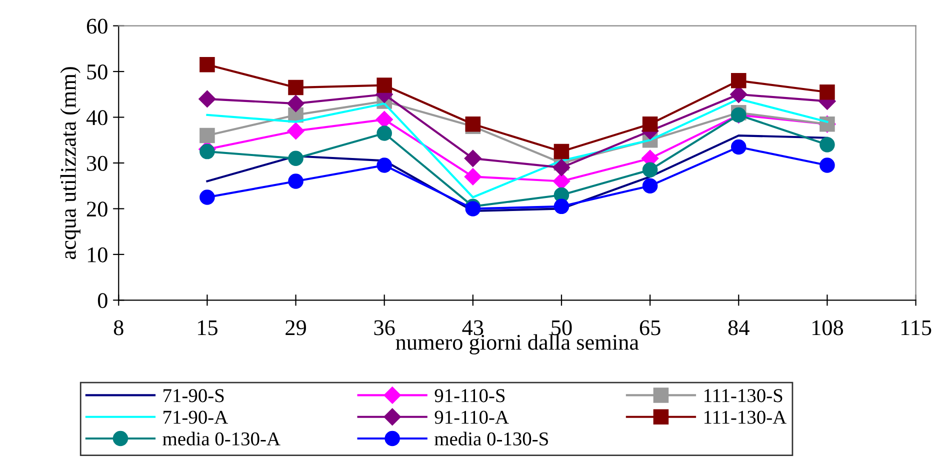 The height and width of the screenshot is (469, 949). I want to click on legend-label: media 0-130-A, so click(221, 439).